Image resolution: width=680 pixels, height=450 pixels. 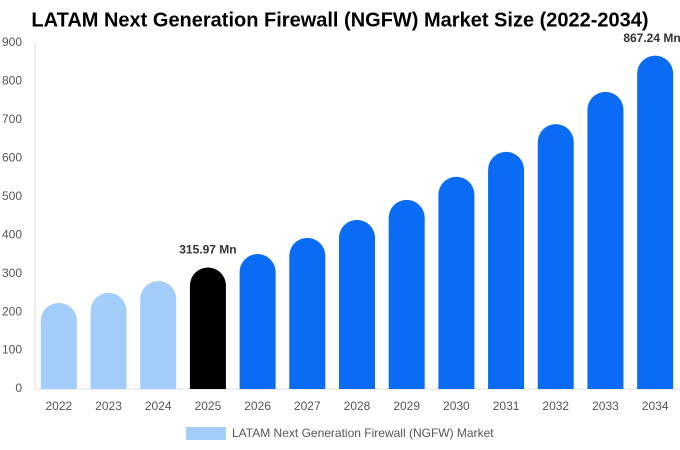 I want to click on x-tick-label: 2028, so click(x=357, y=406).